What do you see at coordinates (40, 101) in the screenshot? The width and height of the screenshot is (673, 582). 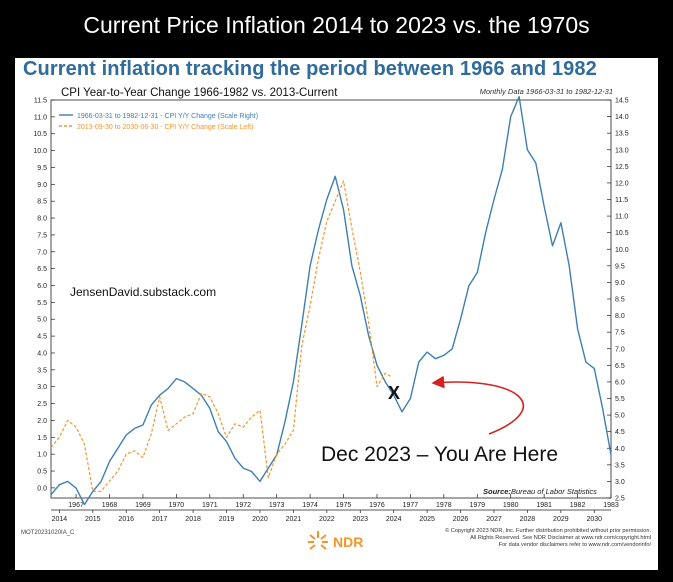 I see `left-tick-label-23: 11.5` at bounding box center [40, 101].